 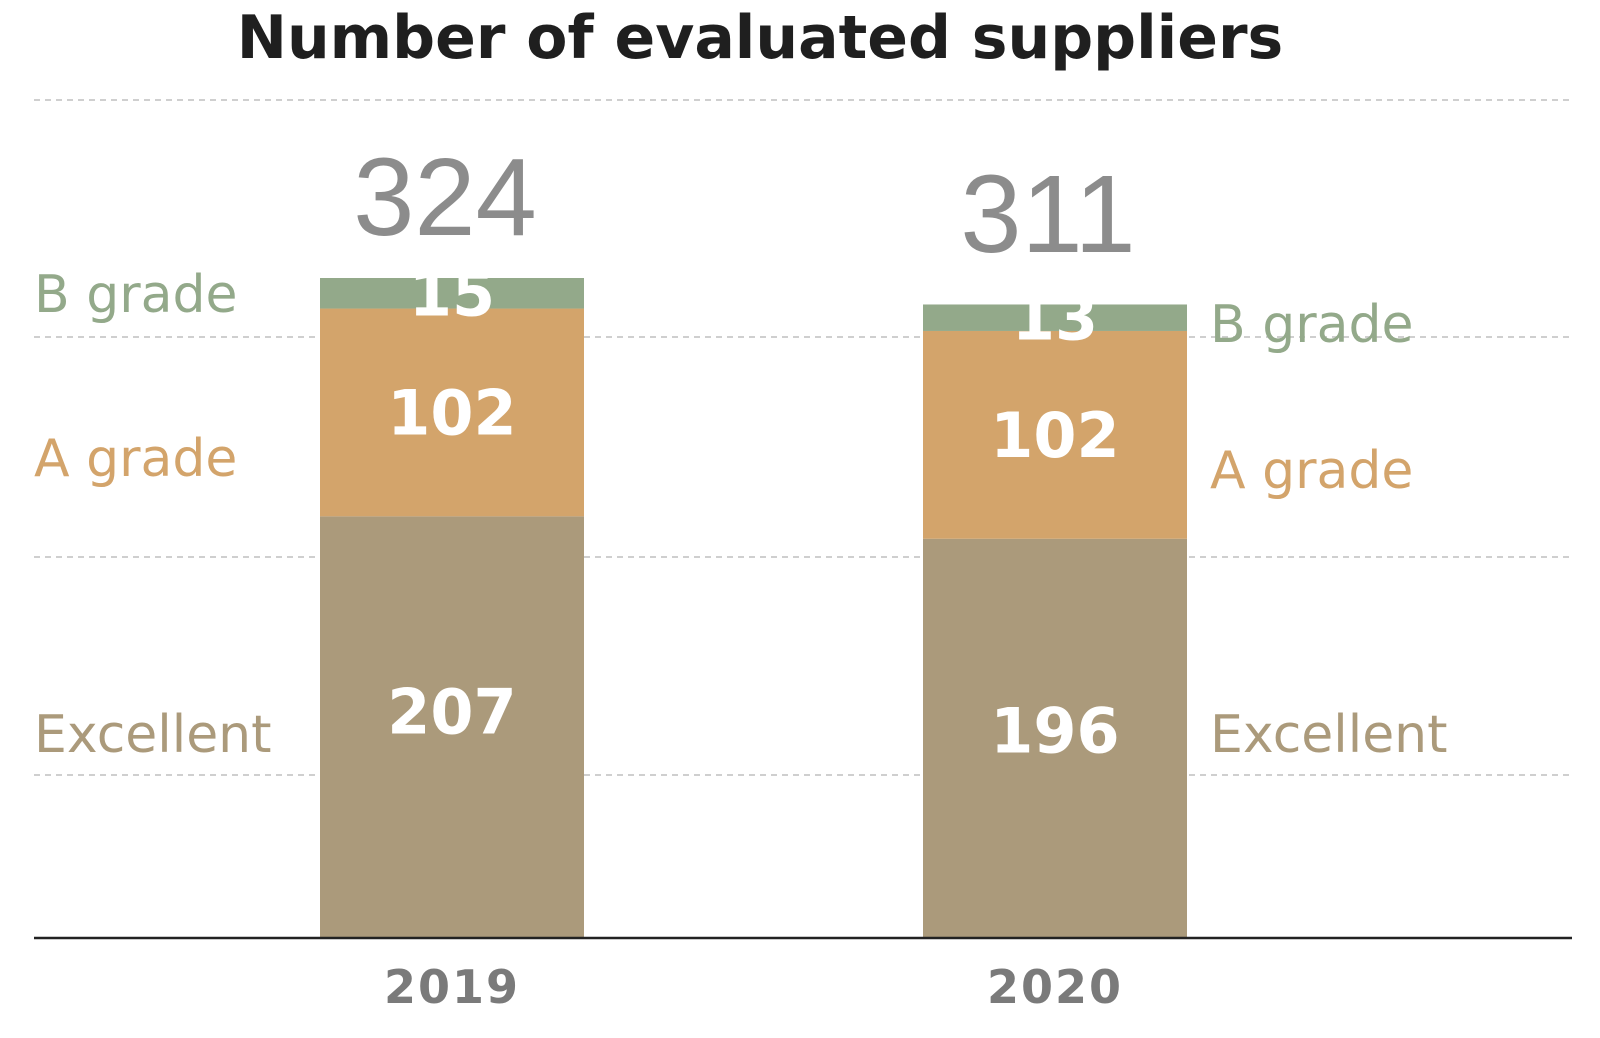 What do you see at coordinates (1047, 214) in the screenshot?
I see `total-label-2020: 311` at bounding box center [1047, 214].